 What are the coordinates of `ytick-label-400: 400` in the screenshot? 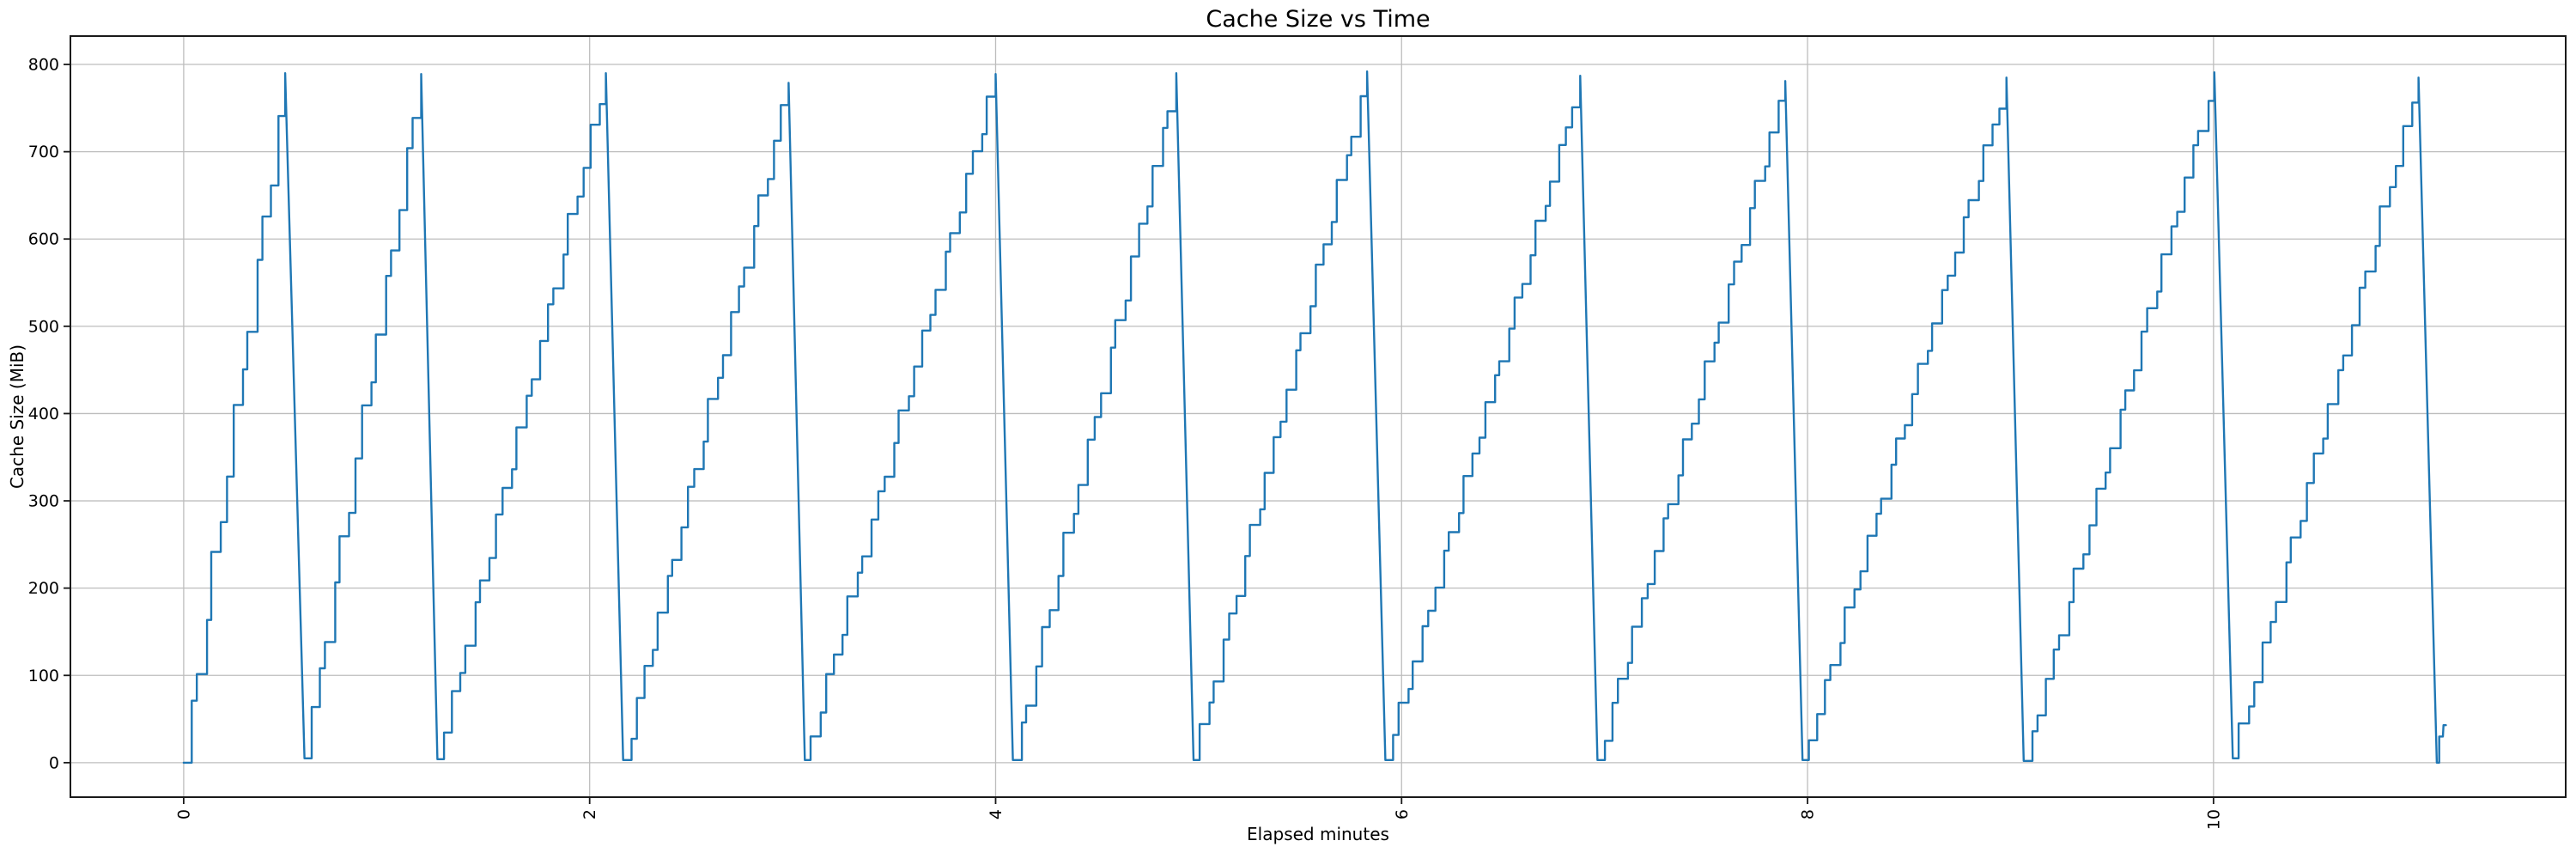 It's located at (44, 414).